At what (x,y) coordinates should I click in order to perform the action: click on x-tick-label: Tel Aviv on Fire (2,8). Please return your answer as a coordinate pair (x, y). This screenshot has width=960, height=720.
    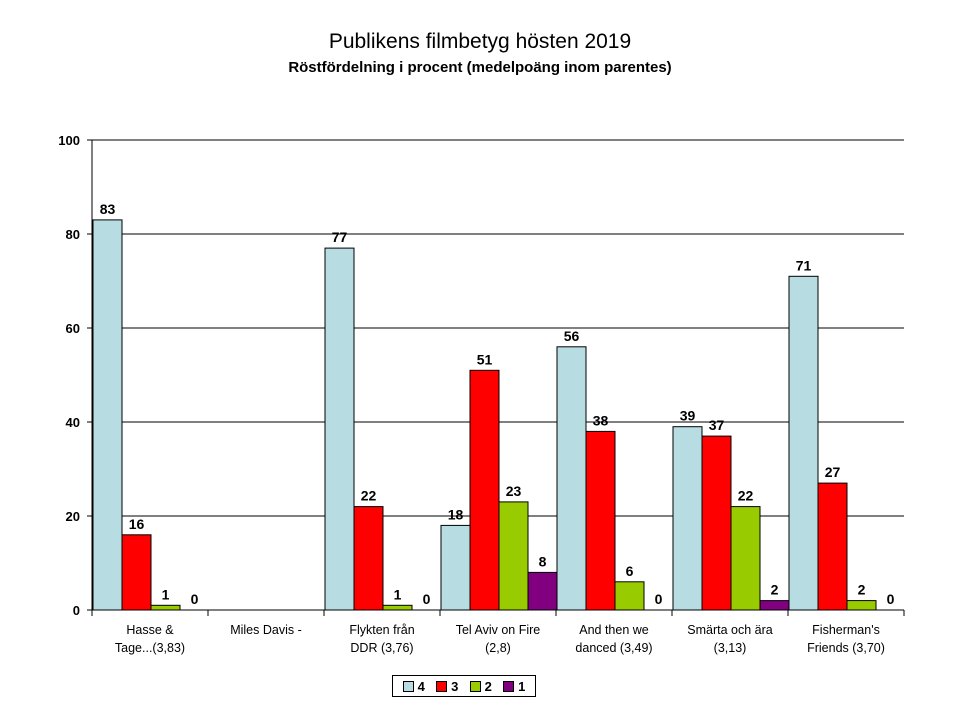
    Looking at the image, I should click on (498, 639).